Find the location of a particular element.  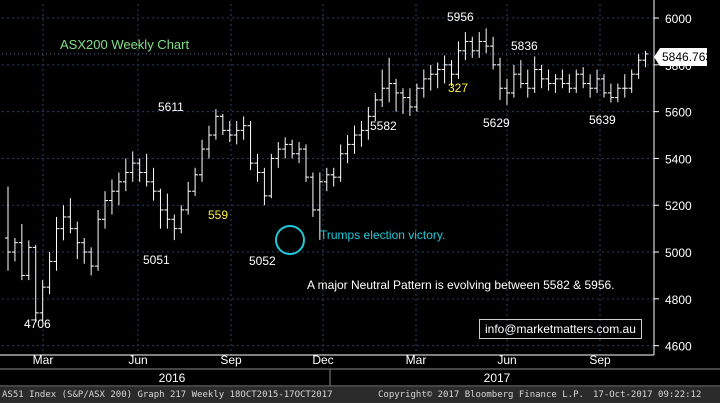

high-label-5611: 5611 is located at coordinates (171, 107).